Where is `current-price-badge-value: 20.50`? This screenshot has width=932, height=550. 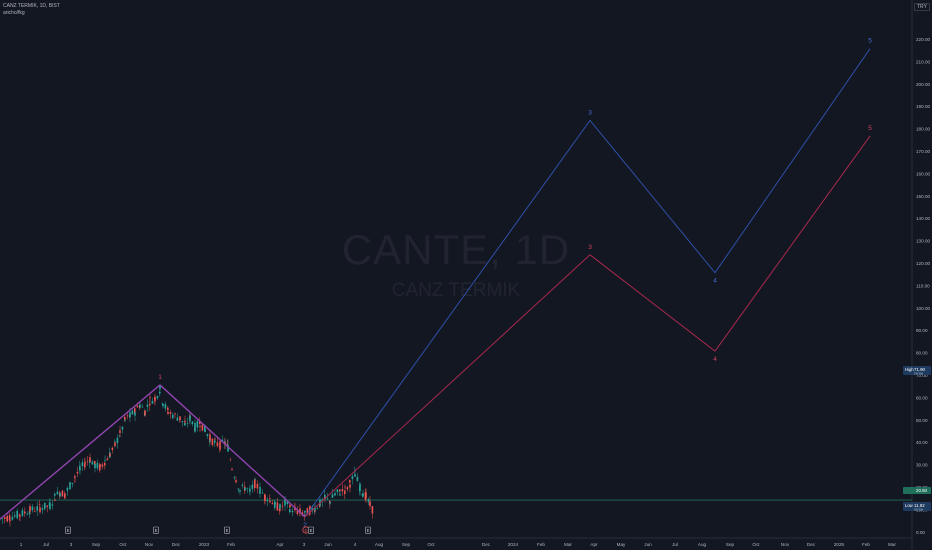
current-price-badge-value: 20.50 is located at coordinates (922, 490).